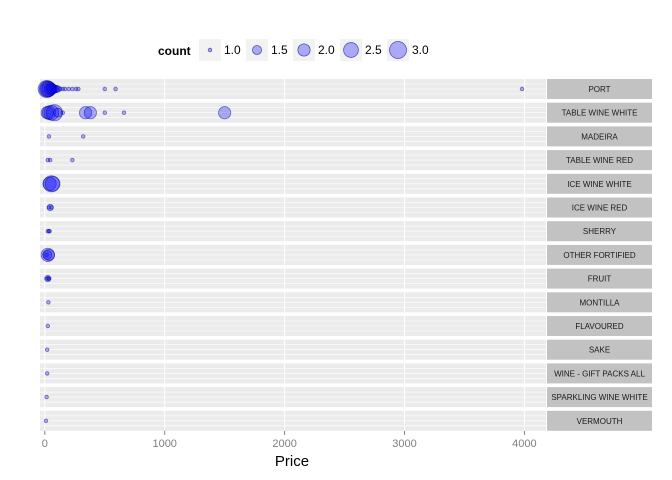 This screenshot has width=672, height=480. I want to click on facet-strip-label: WINE - GIFT PACKS ALL, so click(599, 373).